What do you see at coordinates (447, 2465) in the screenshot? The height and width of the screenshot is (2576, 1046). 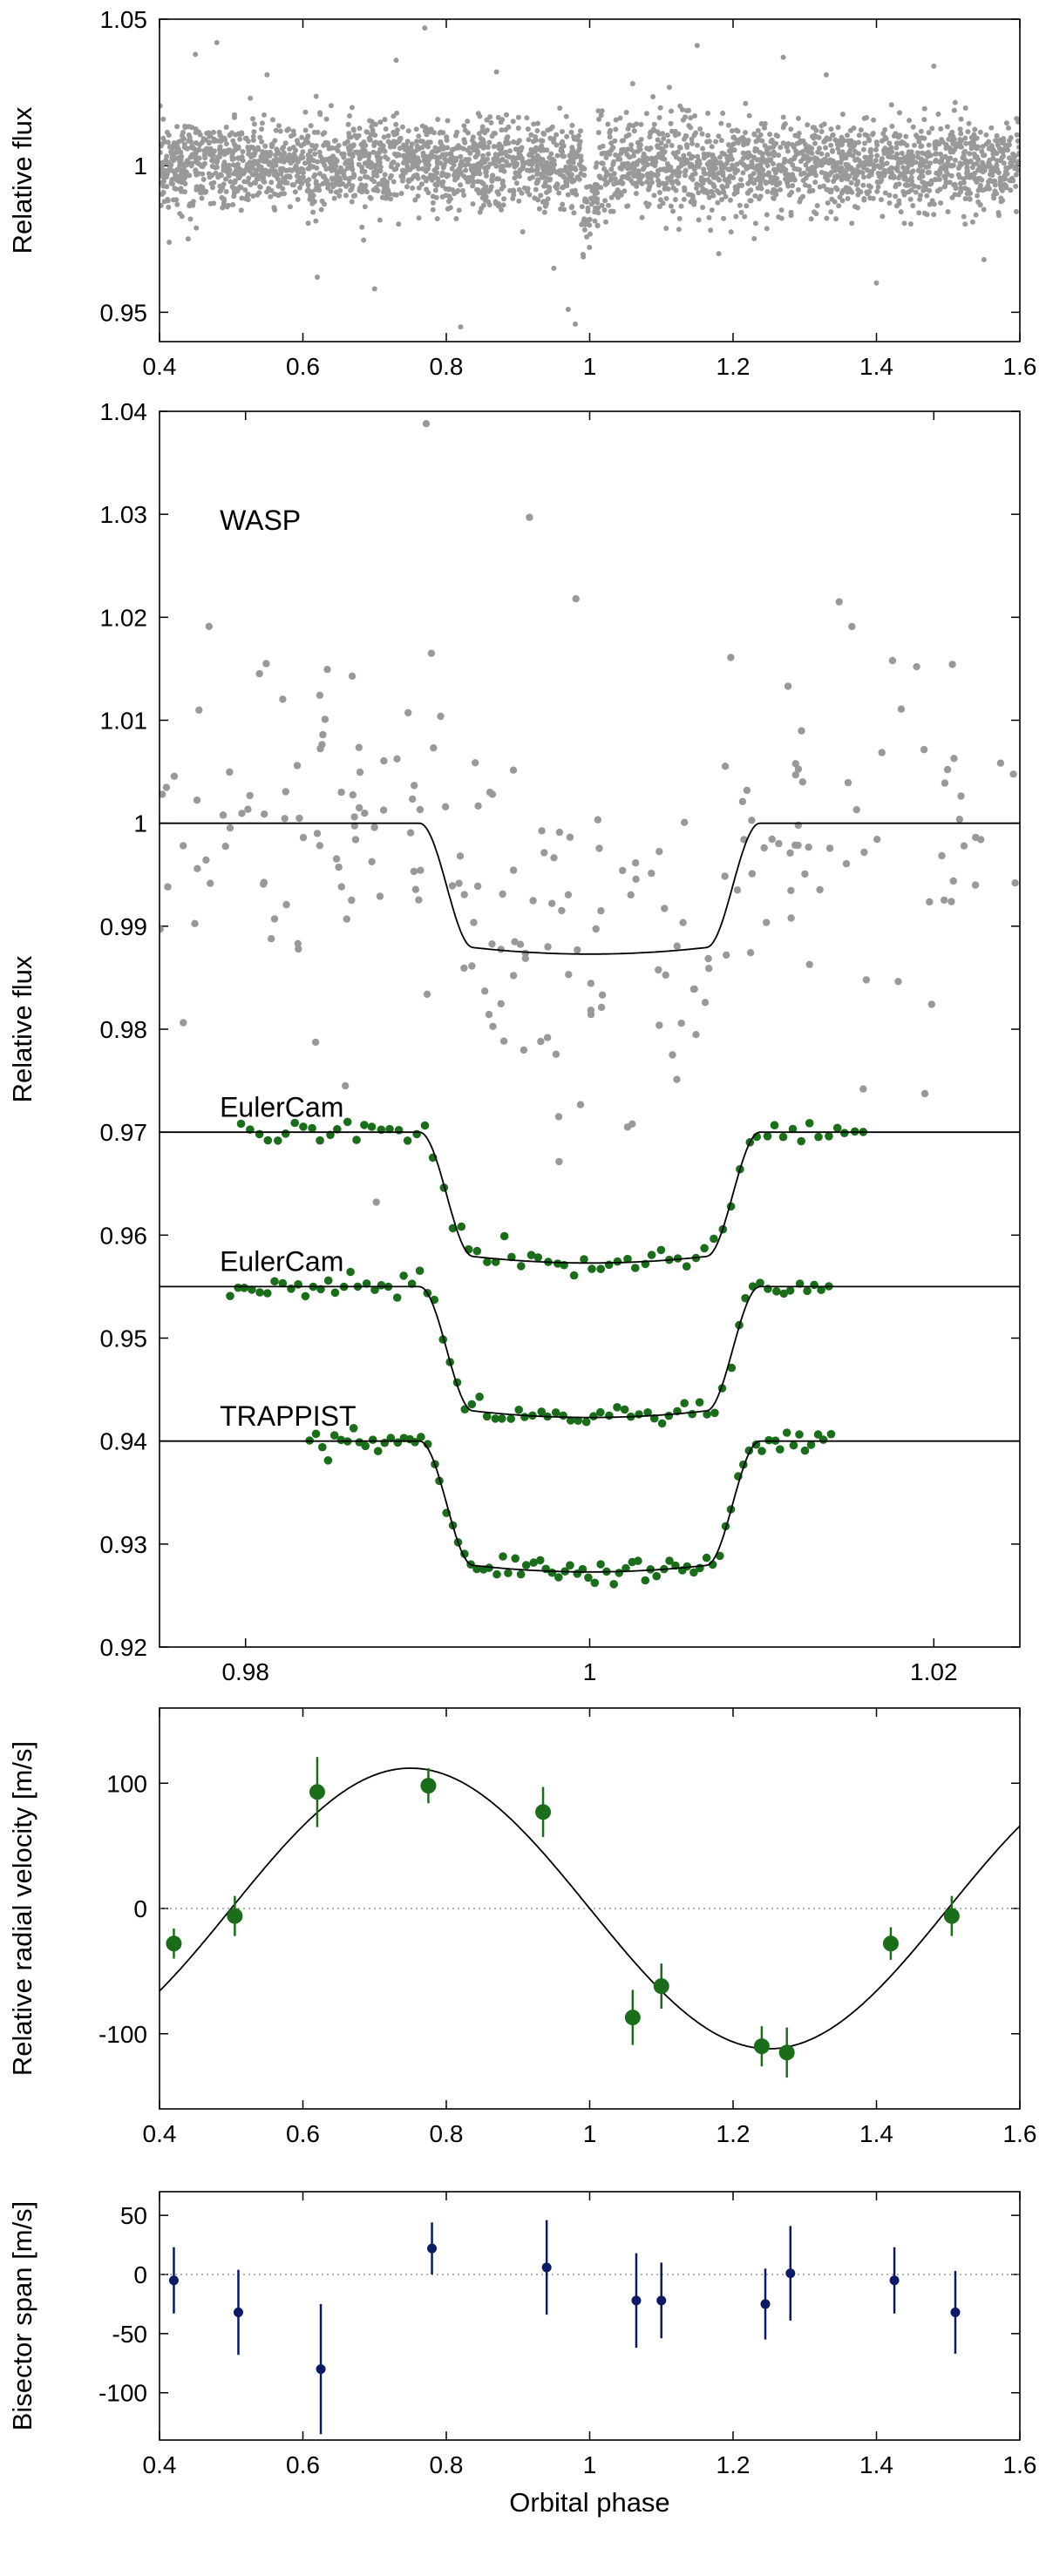 I see `bisector-xtick-label: 0.8` at bounding box center [447, 2465].